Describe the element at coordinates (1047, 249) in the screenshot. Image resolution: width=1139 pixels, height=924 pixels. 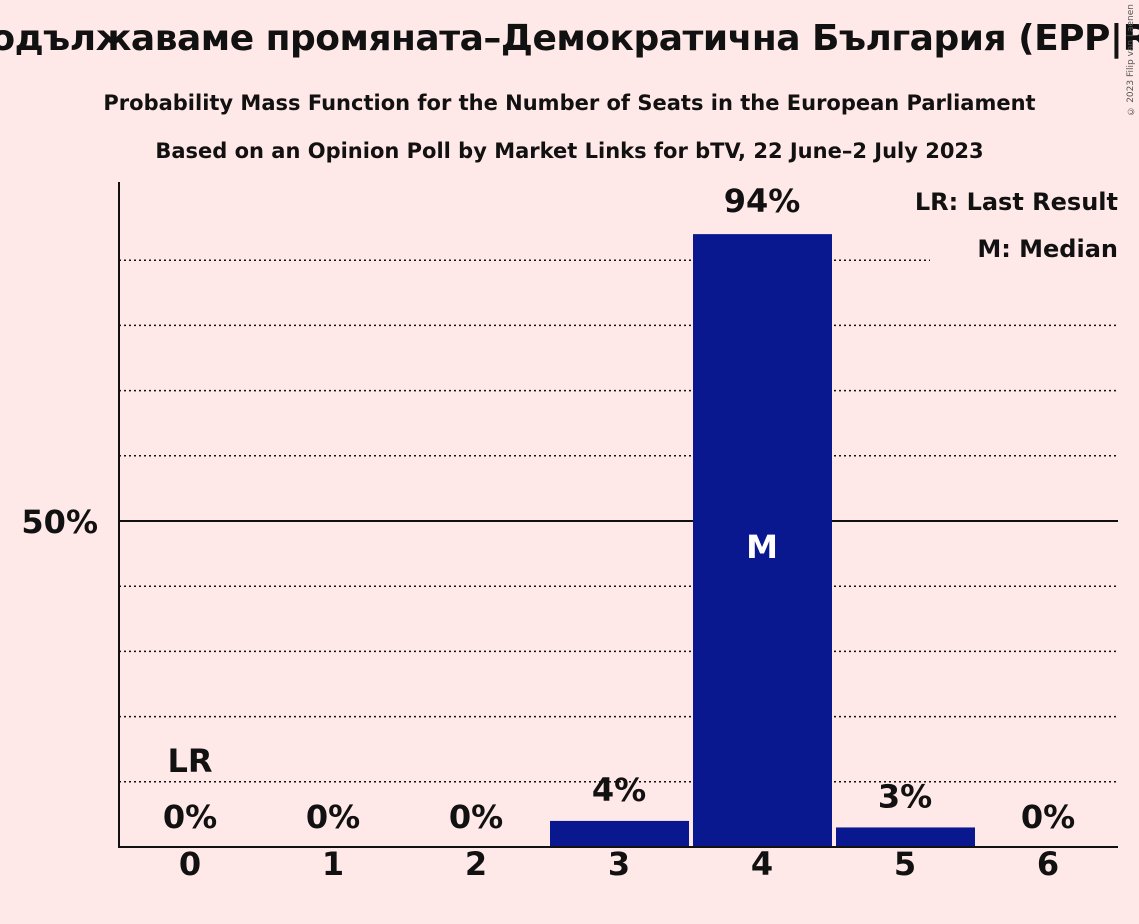
I see `legend-entry: M: Median` at that location.